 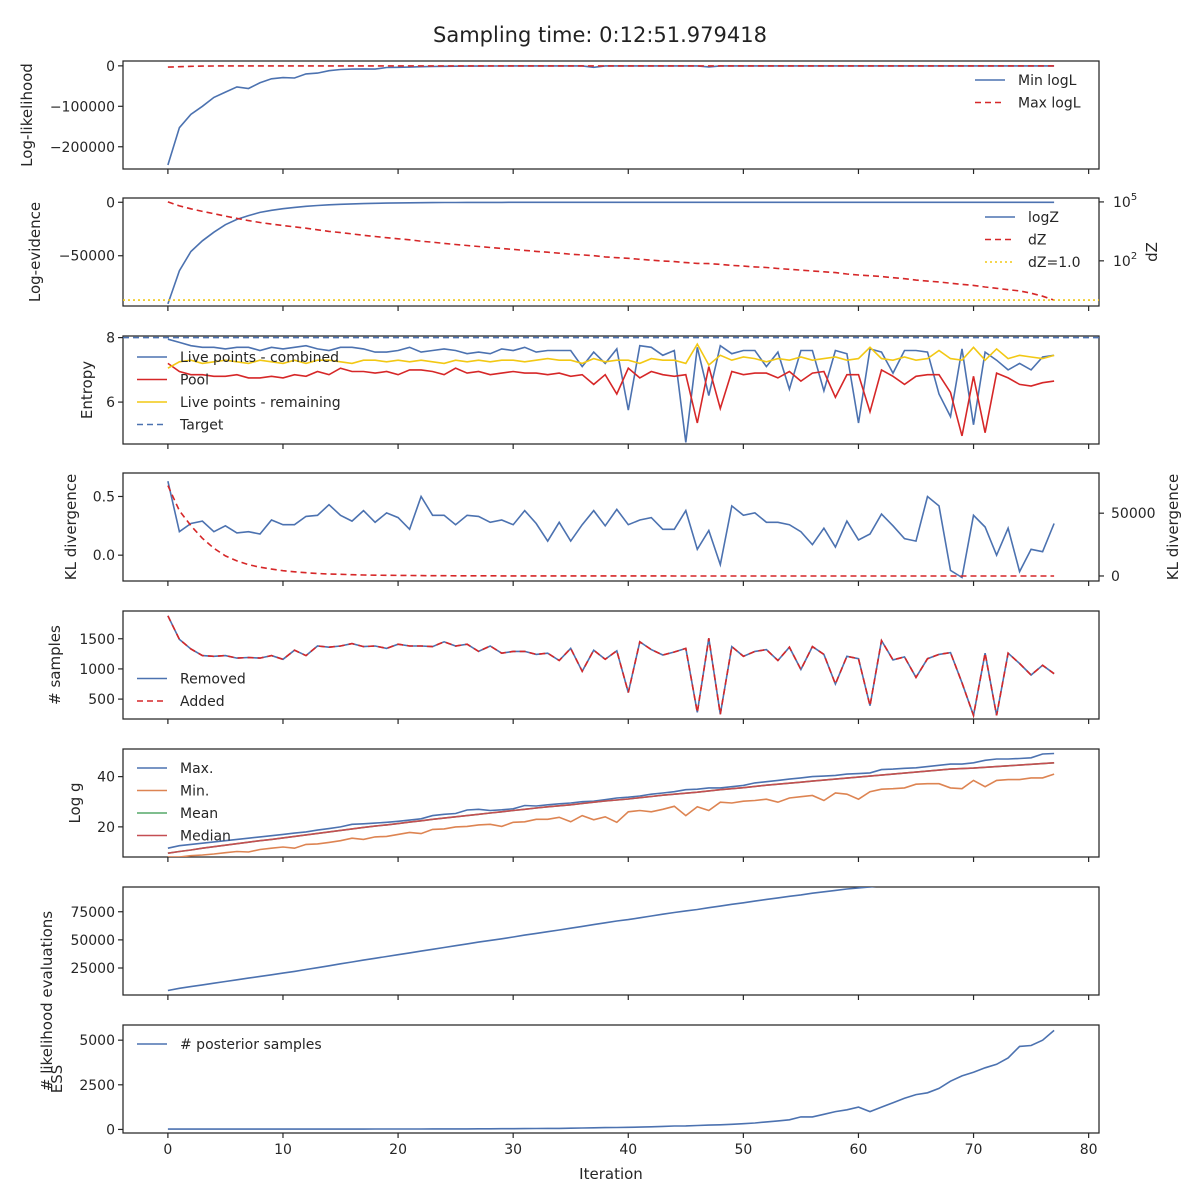 What do you see at coordinates (1089, 1150) in the screenshot?
I see `x-tick-label: 80` at bounding box center [1089, 1150].